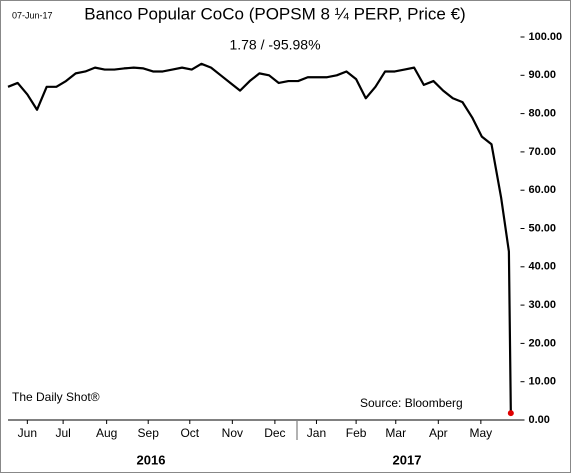 The image size is (571, 473). What do you see at coordinates (106, 433) in the screenshot?
I see `x-tick-label: Aug` at bounding box center [106, 433].